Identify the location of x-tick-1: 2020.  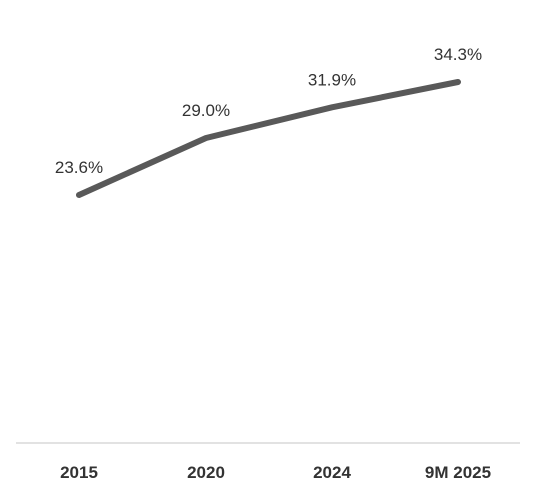
(206, 472).